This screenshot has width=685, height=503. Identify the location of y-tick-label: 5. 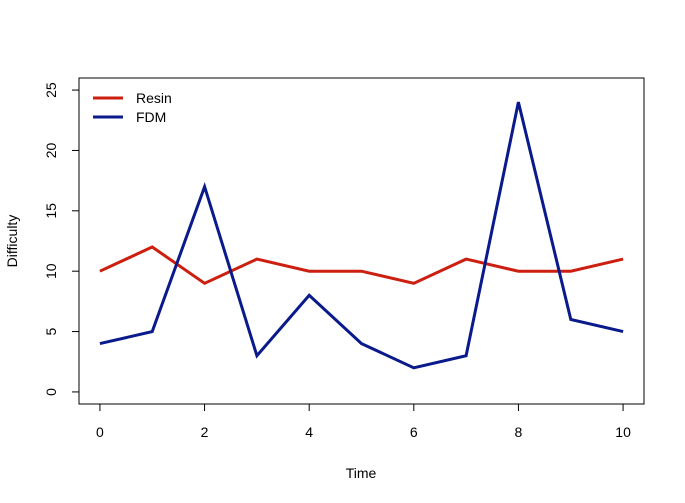
(51, 331).